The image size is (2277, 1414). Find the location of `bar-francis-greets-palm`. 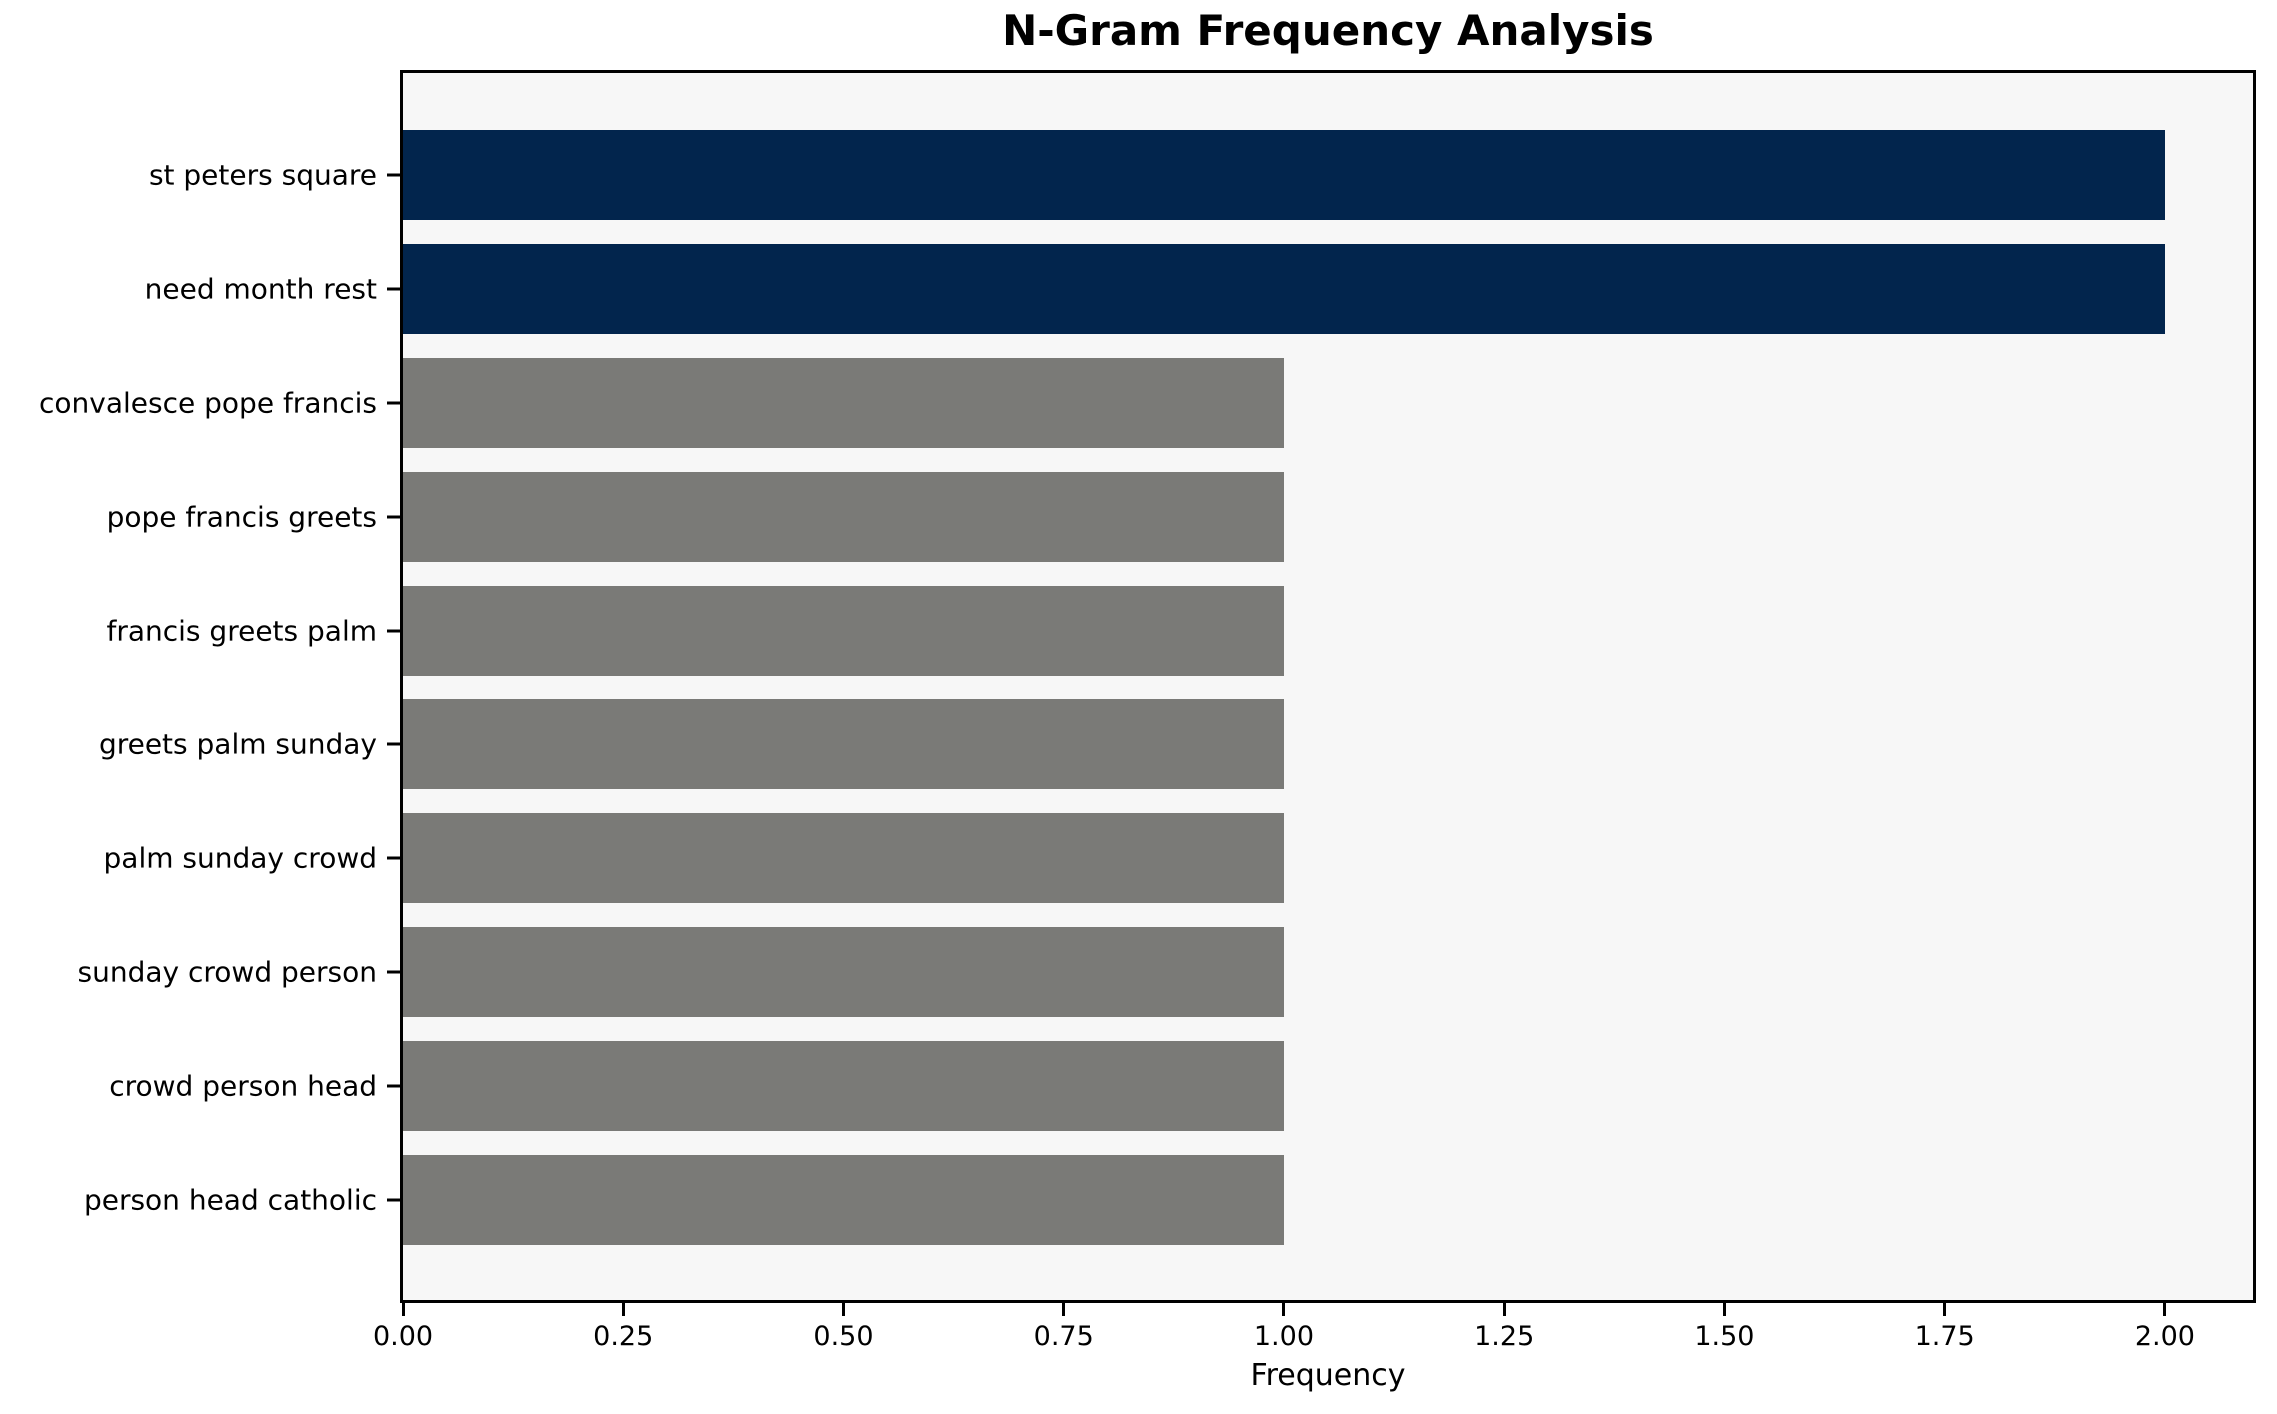

bar-francis-greets-palm is located at coordinates (843, 630).